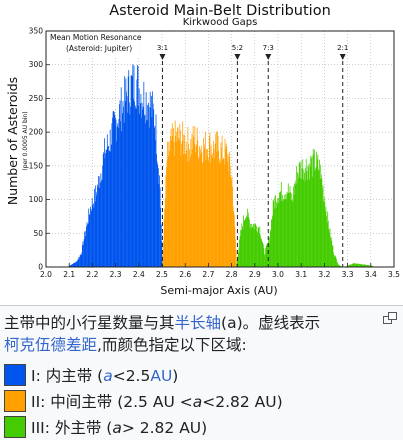 The image size is (403, 440). What do you see at coordinates (237, 48) in the screenshot?
I see `resonance-label: 5:2` at bounding box center [237, 48].